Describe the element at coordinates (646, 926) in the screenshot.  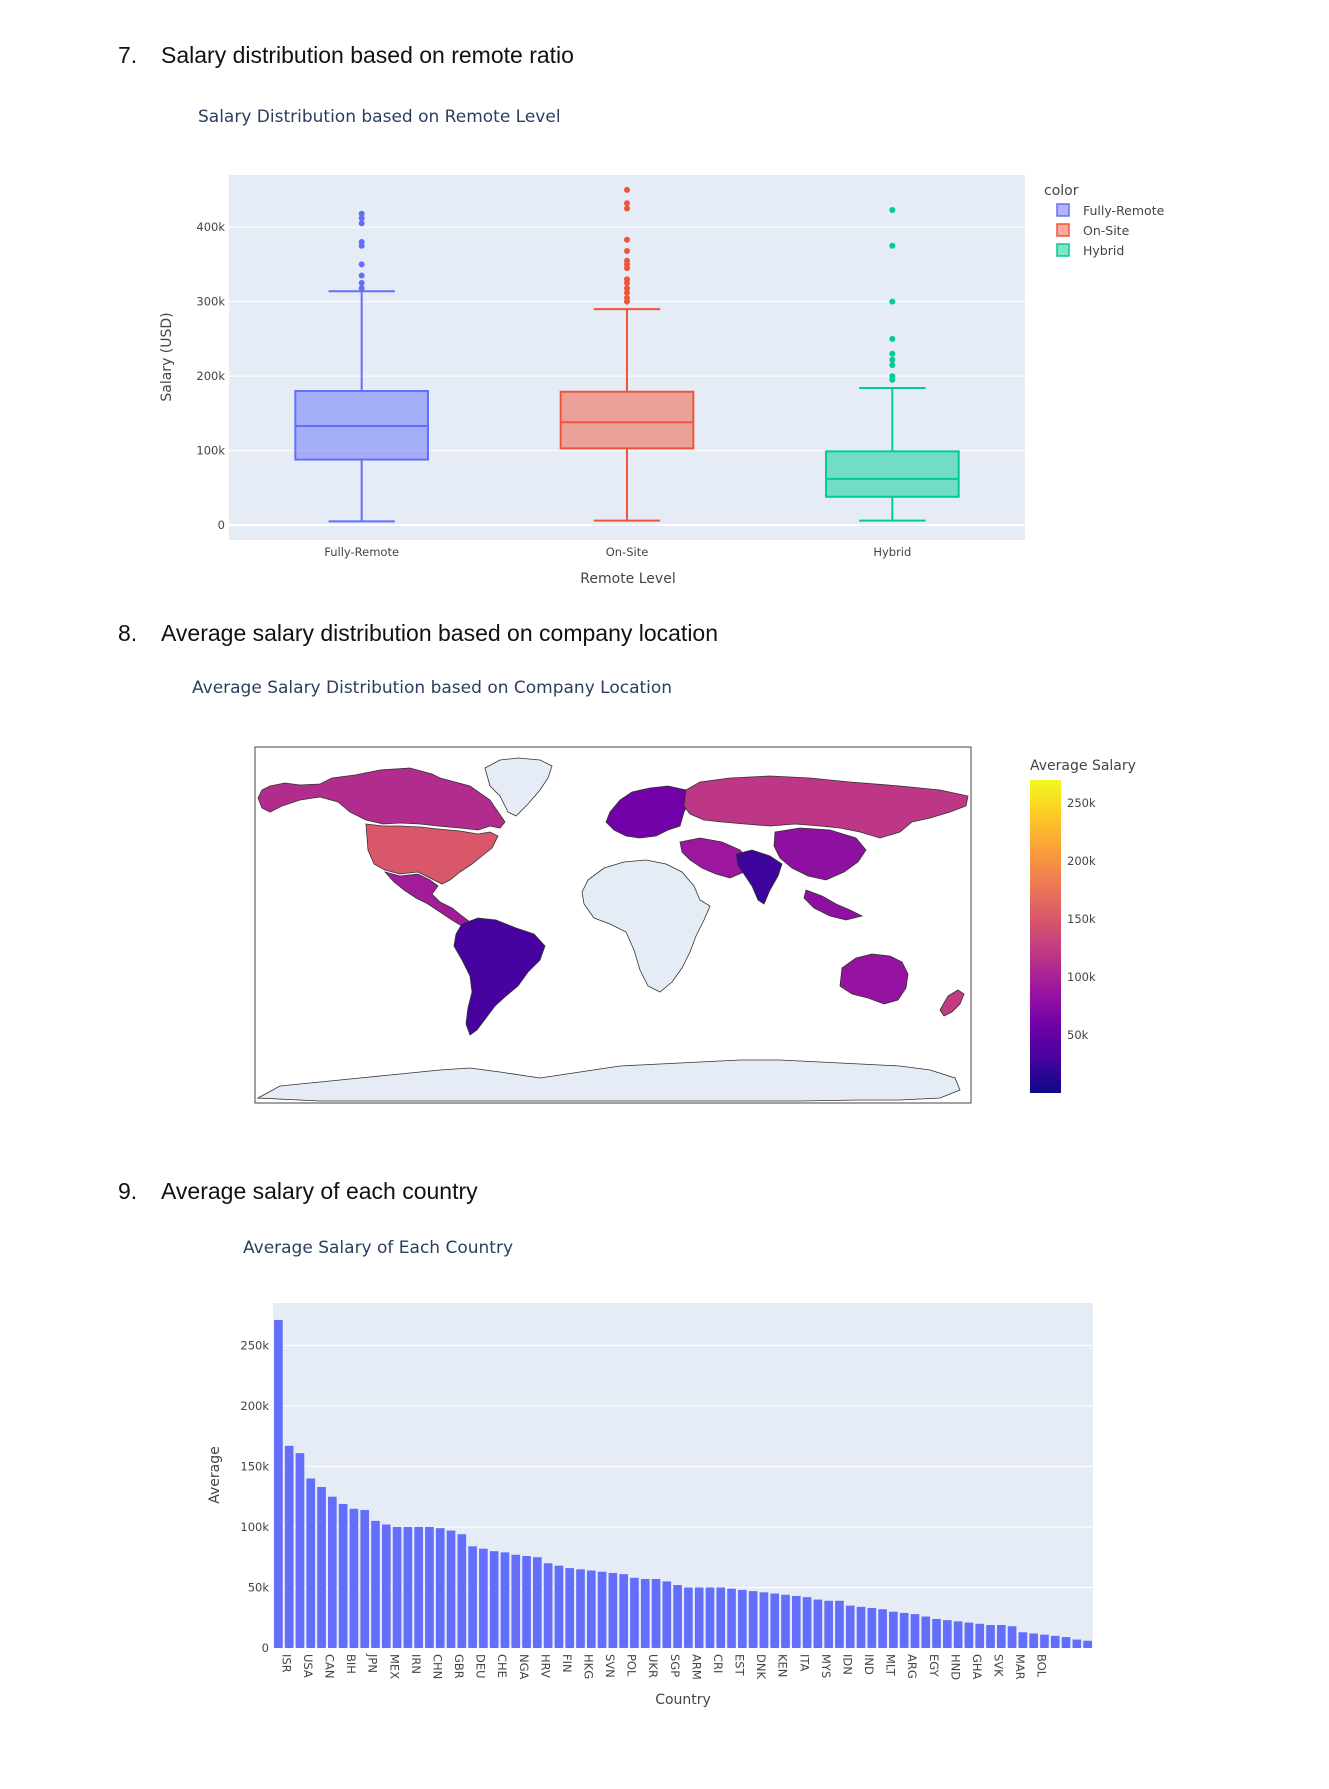
I see `region-africa` at that location.